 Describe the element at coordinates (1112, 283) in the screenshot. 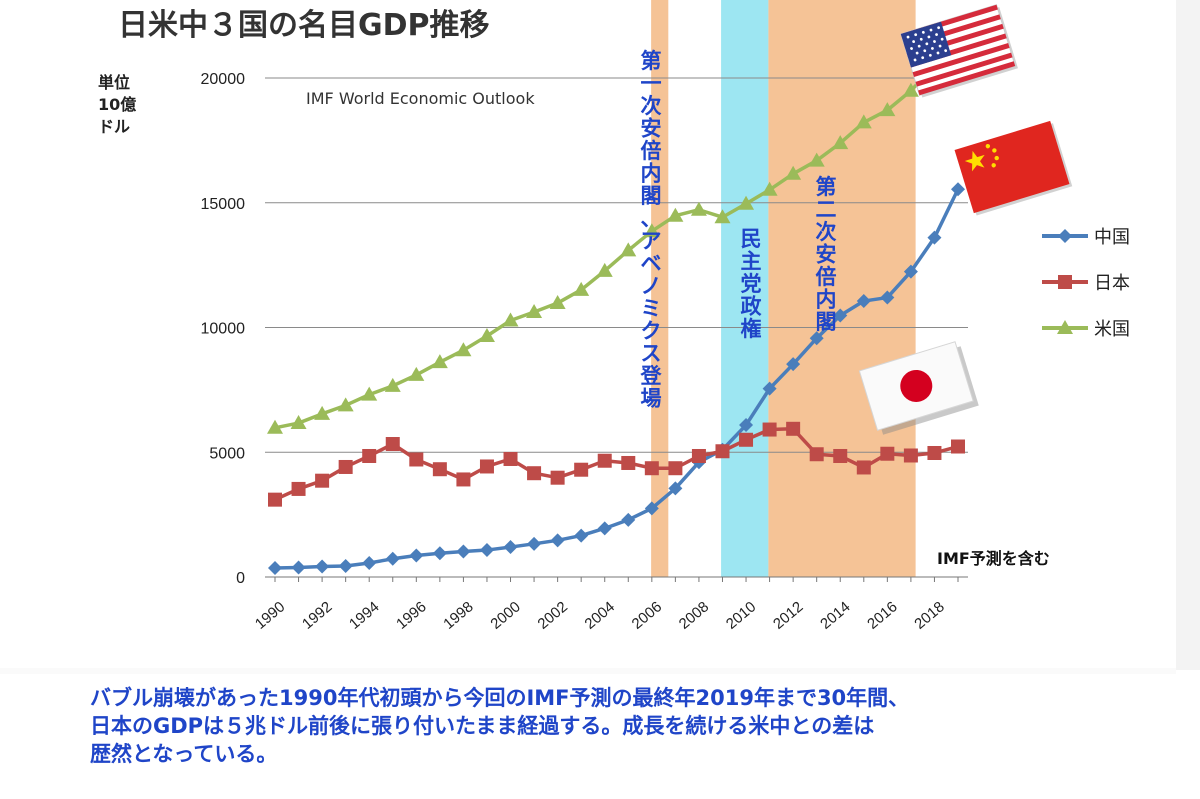

I see `legend-label: 日本` at that location.